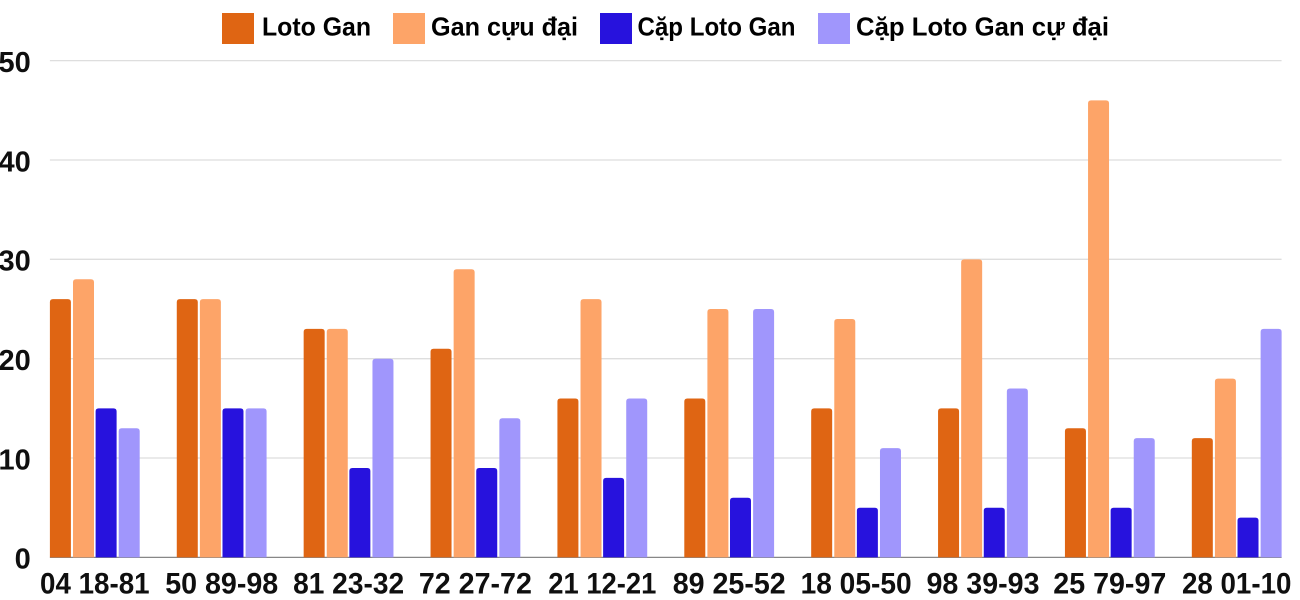  What do you see at coordinates (15, 361) in the screenshot?
I see `svg-text: 20` at bounding box center [15, 361].